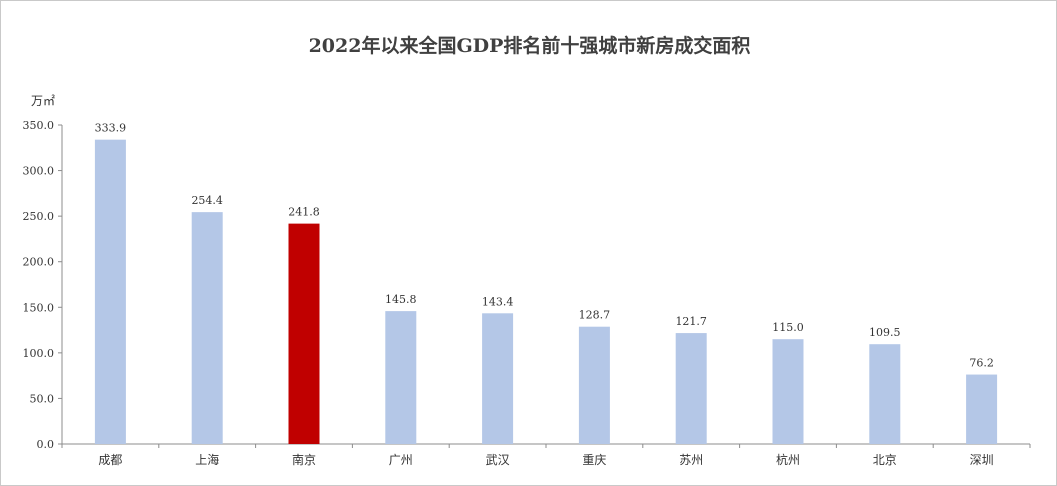 The width and height of the screenshot is (1057, 486). What do you see at coordinates (39, 216) in the screenshot?
I see `y-tick-label: 250.0` at bounding box center [39, 216].